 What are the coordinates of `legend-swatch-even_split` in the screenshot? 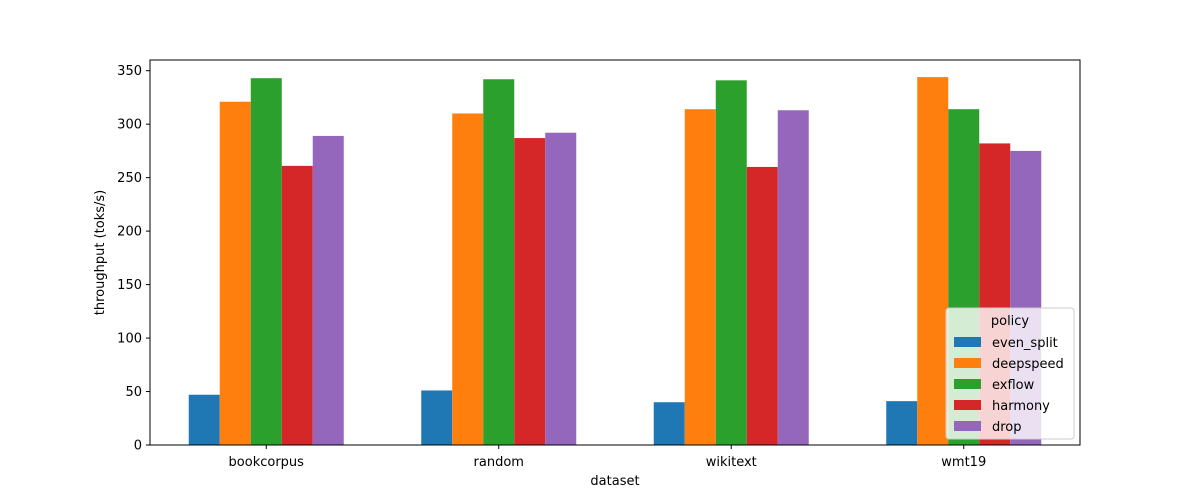 It's located at (967, 342).